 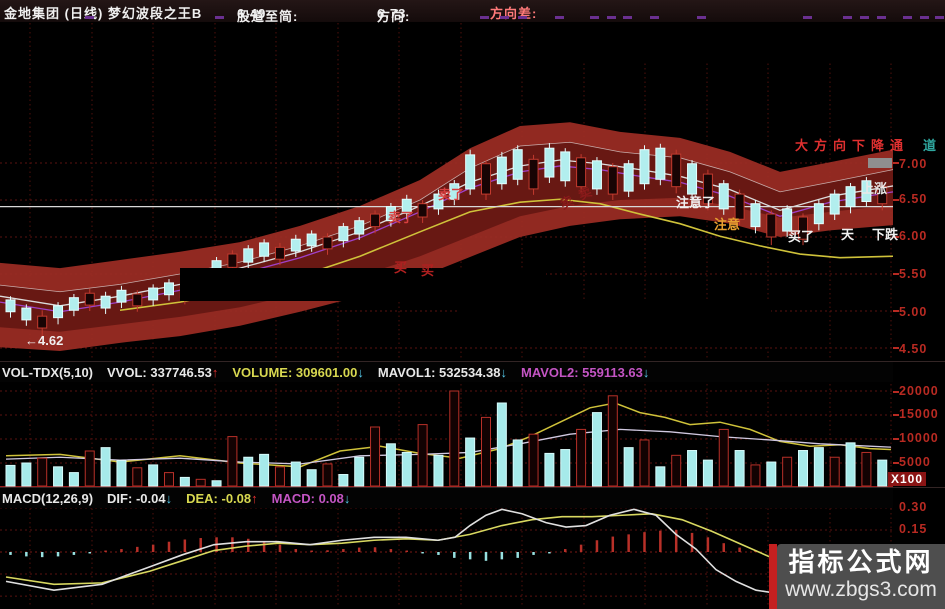 What do you see at coordinates (913, 236) in the screenshot?
I see `price-axis-label: 6.00` at bounding box center [913, 236].